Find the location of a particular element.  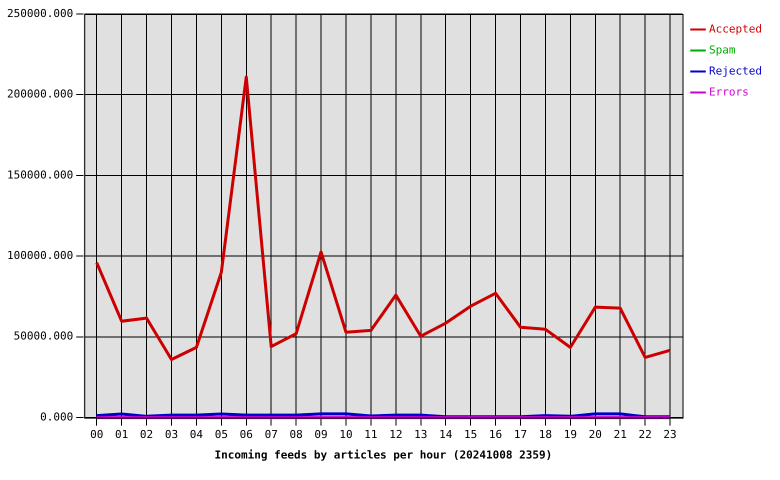

x-tick-label: 01 is located at coordinates (121, 435).